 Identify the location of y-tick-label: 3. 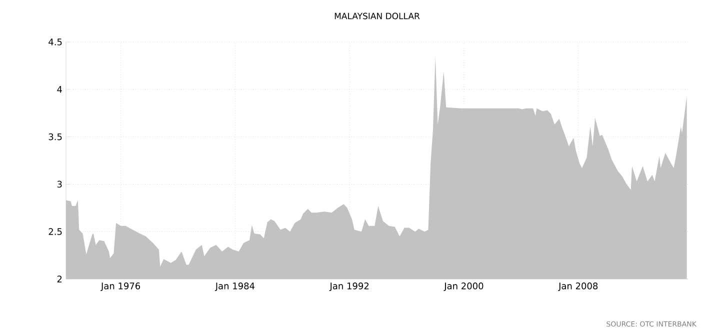
(59, 184).